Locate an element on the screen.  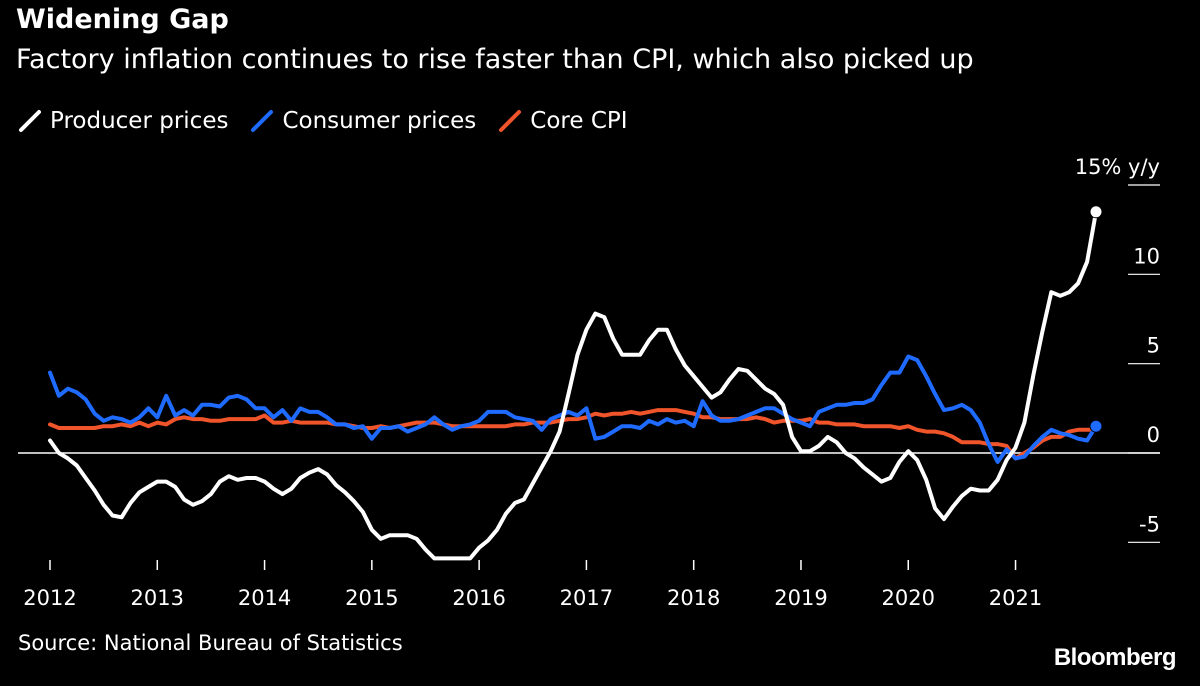
legend-item-consumer: Consumer prices is located at coordinates (363, 121).